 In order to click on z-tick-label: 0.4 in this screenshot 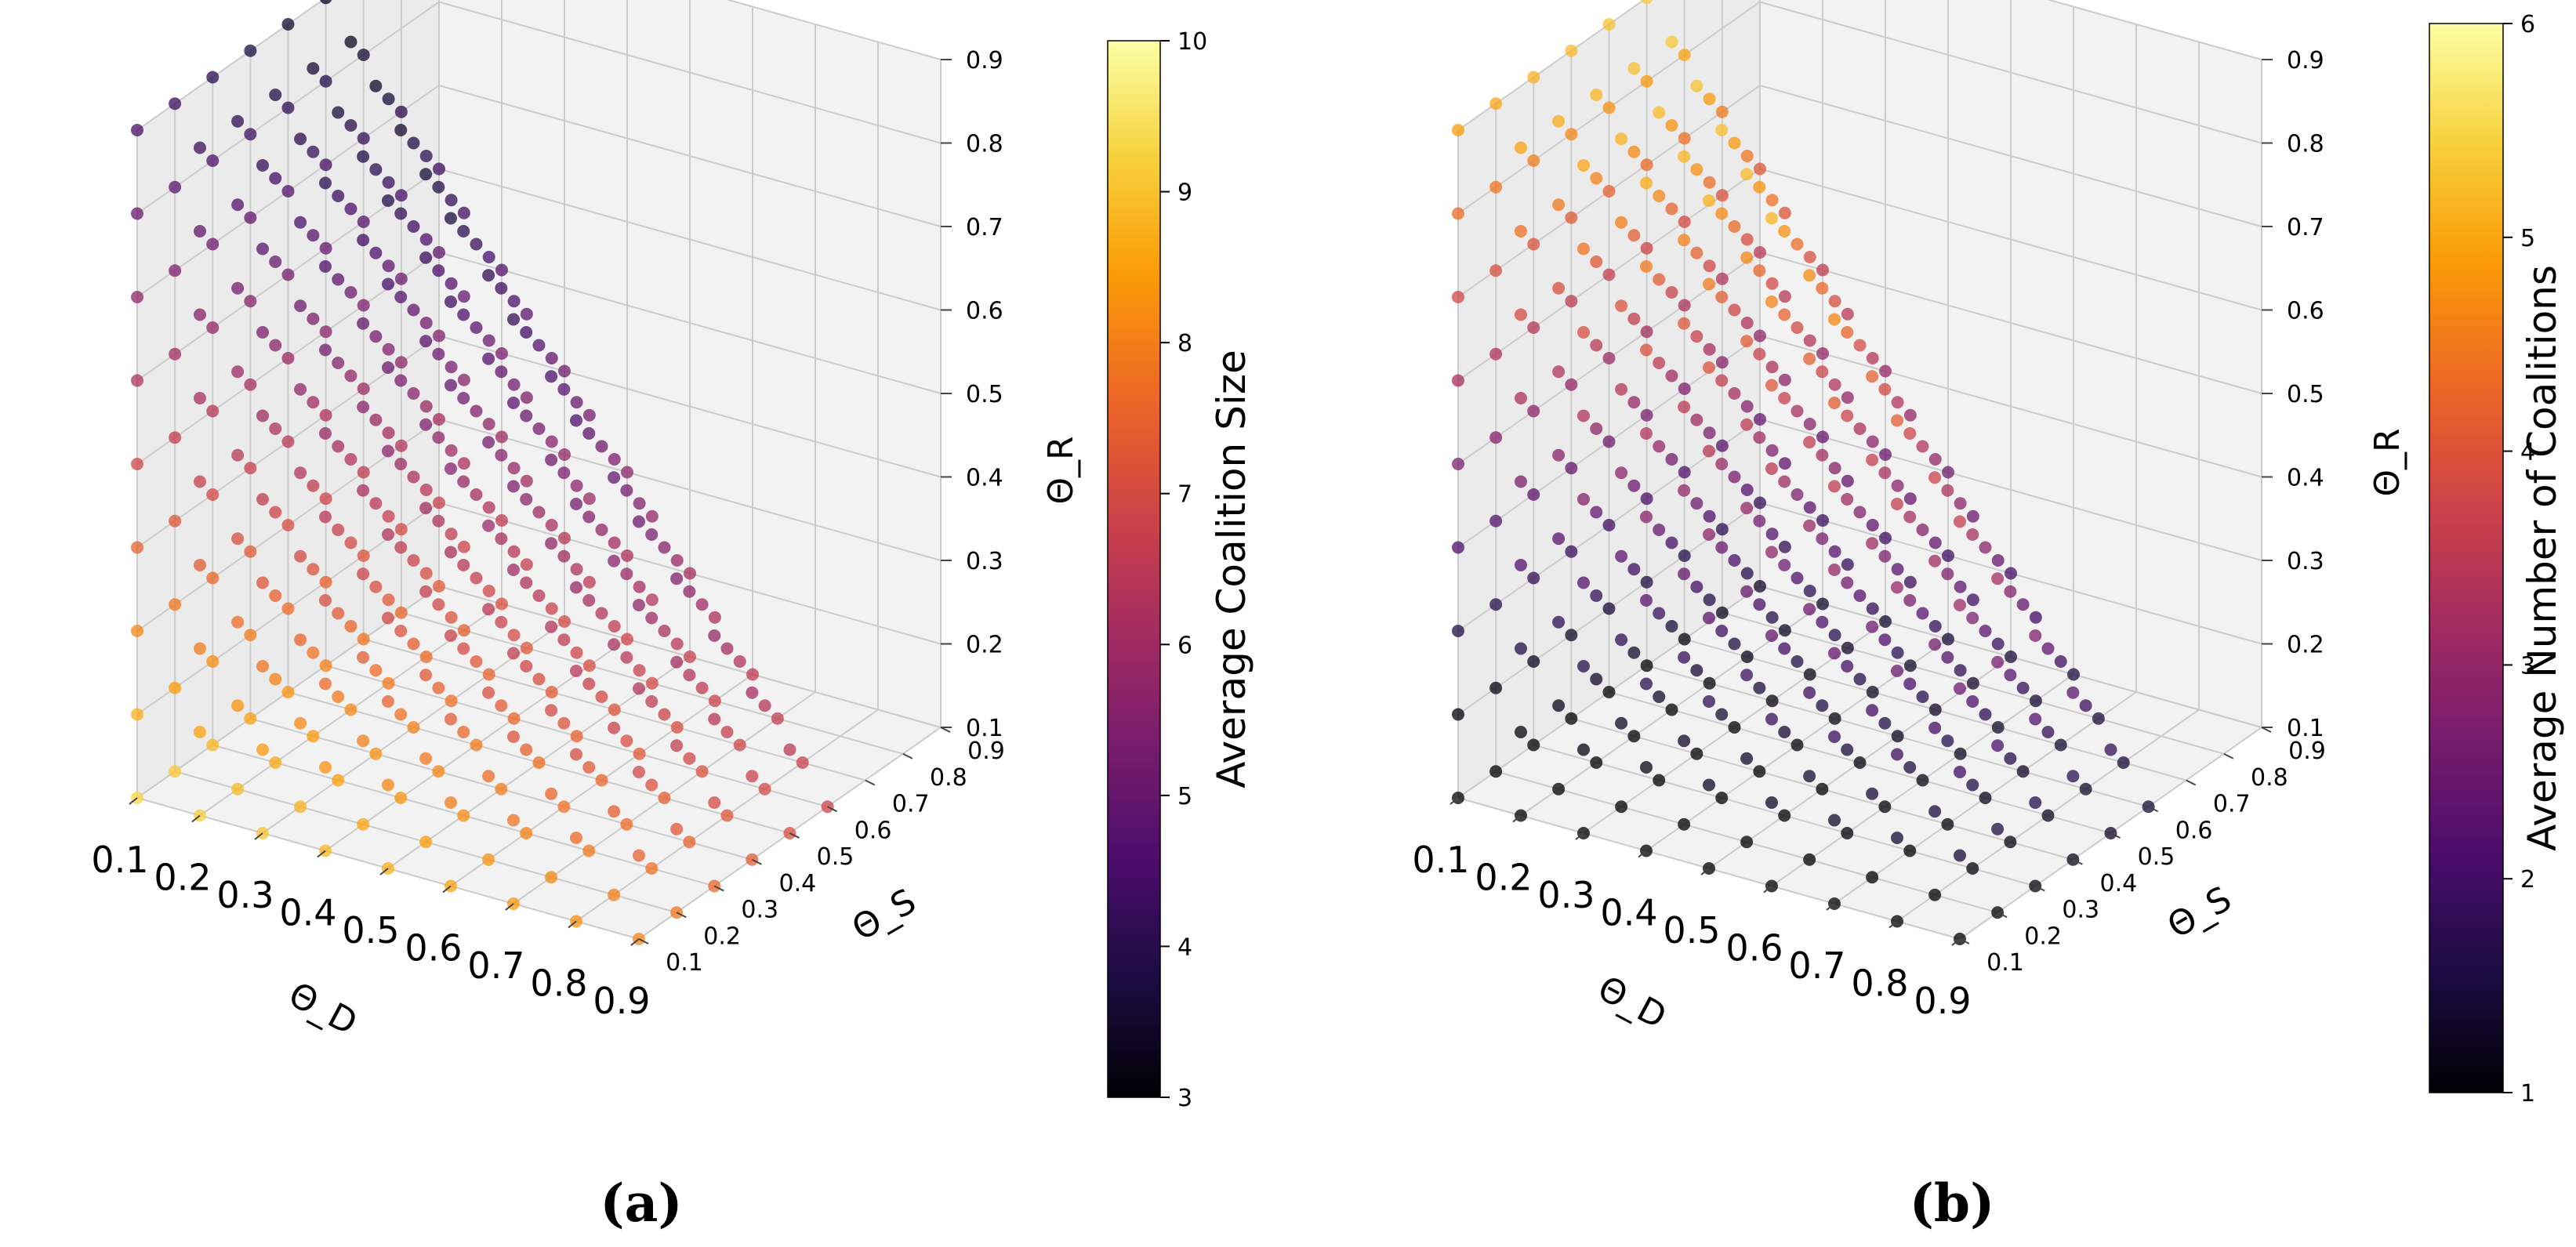, I will do `click(2305, 478)`.